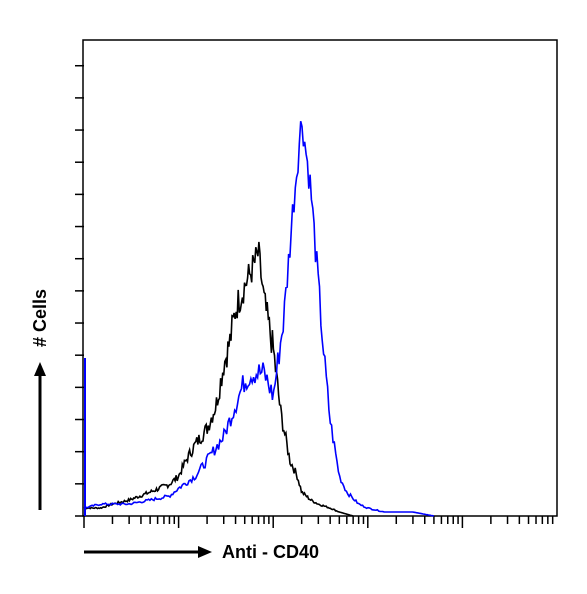 This screenshot has height=594, width=587. I want to click on x-axis-ticks, so click(318, 522).